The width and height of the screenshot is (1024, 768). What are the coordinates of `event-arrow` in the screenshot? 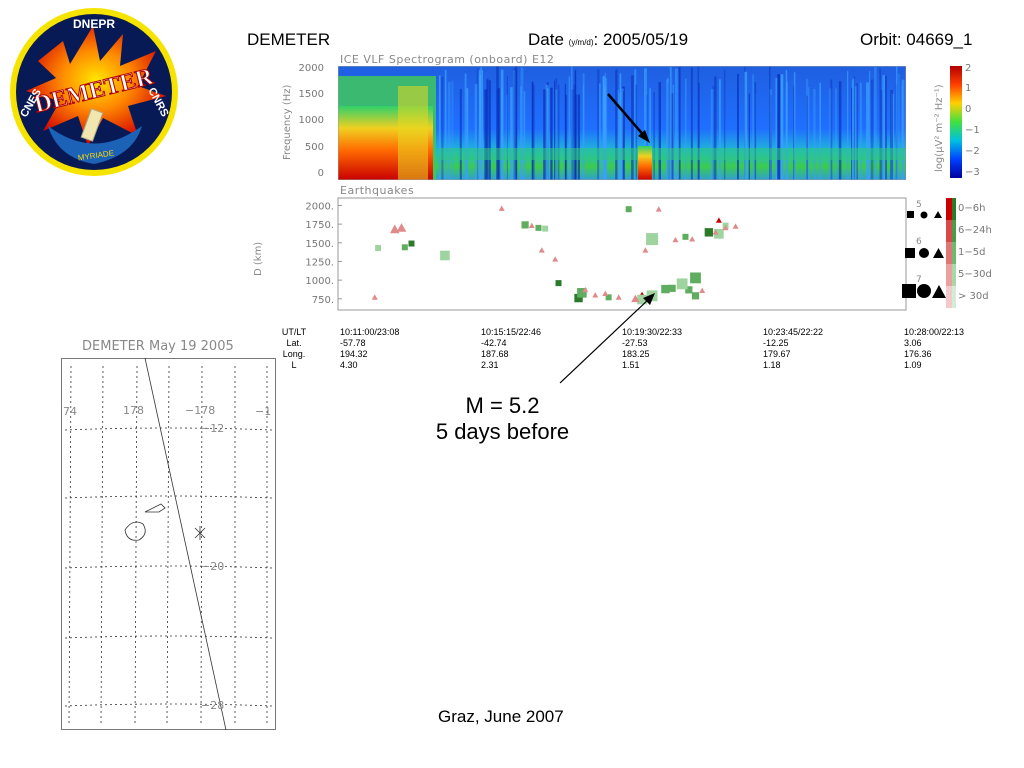 It's located at (627, 116).